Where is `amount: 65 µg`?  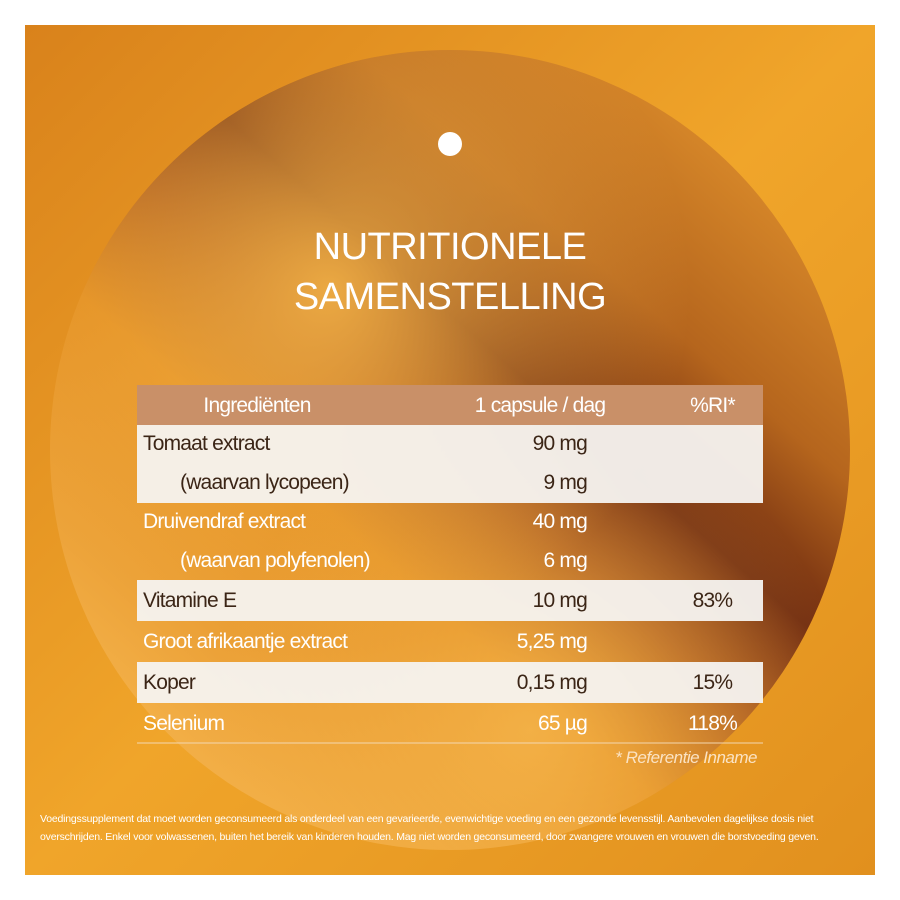
amount: 65 µg is located at coordinates (563, 723).